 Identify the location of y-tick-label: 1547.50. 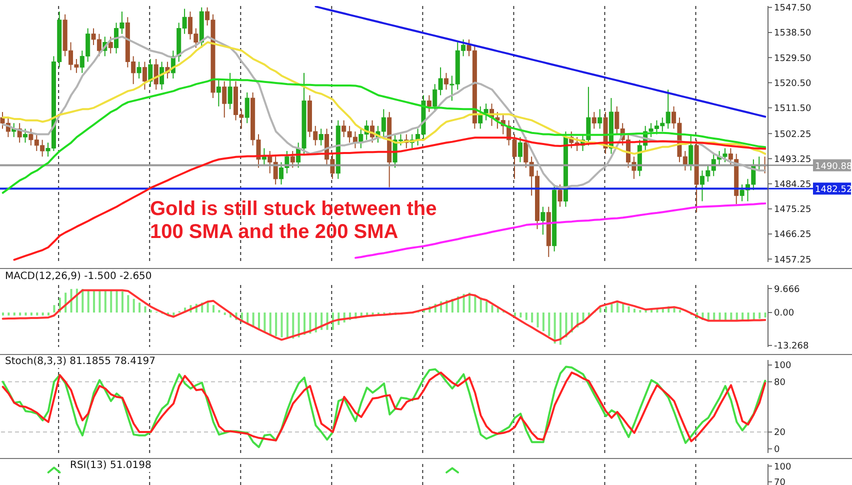
(793, 9).